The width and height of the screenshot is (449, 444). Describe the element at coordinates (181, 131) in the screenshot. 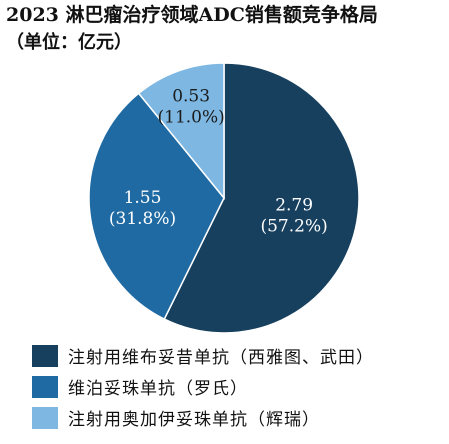

I see `slice-inotuzumab` at that location.